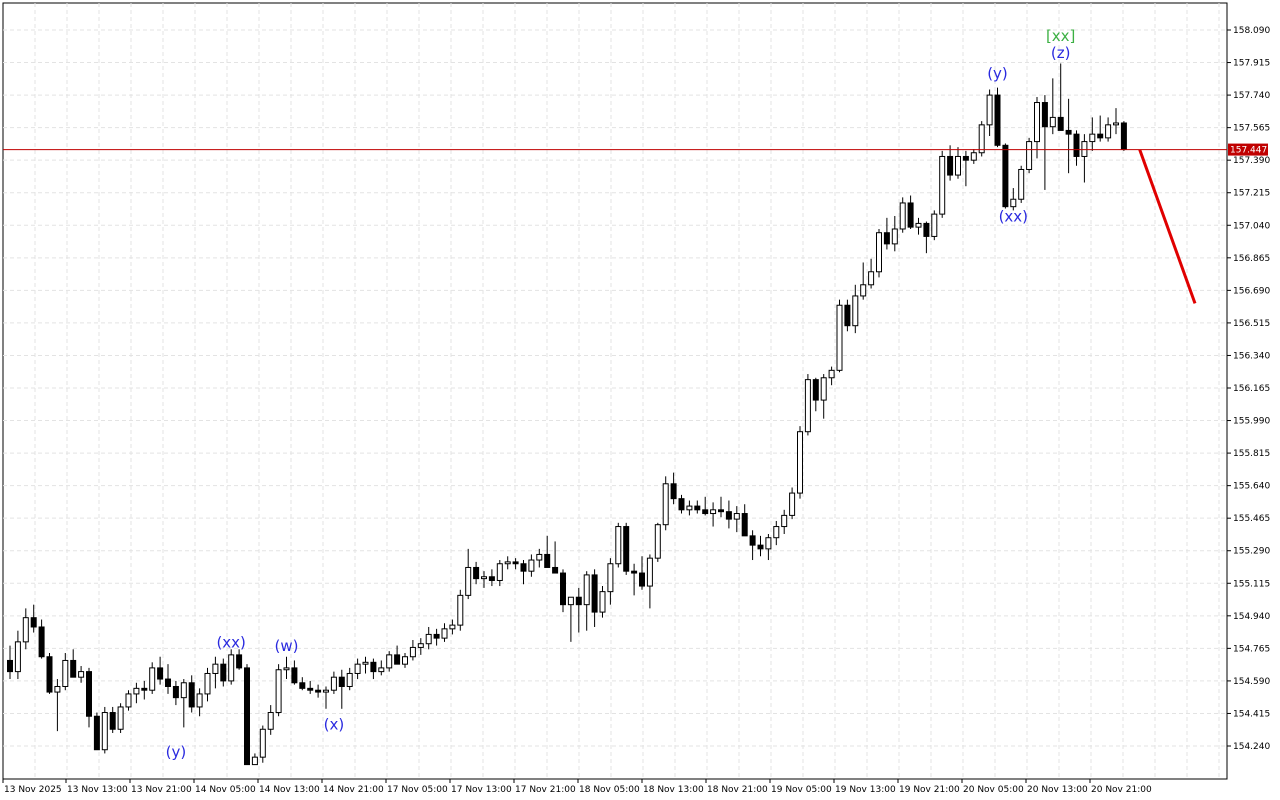  What do you see at coordinates (33, 790) in the screenshot?
I see `time-tick-label: 13 Nov 2025` at bounding box center [33, 790].